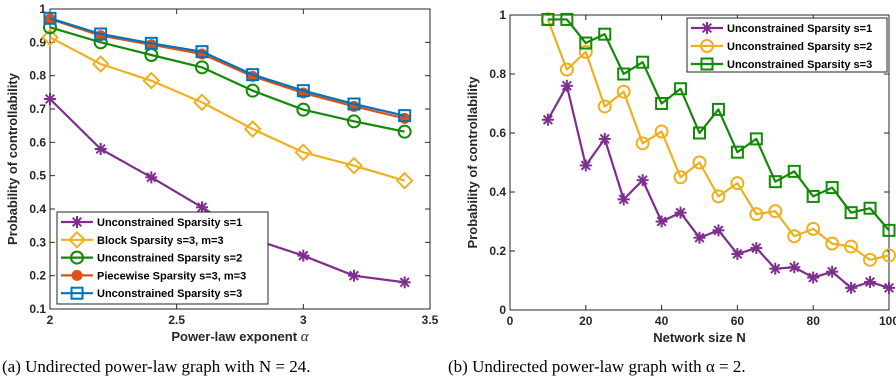 The width and height of the screenshot is (896, 383). What do you see at coordinates (37, 276) in the screenshot?
I see `a-ytick-label: 0.2` at bounding box center [37, 276].